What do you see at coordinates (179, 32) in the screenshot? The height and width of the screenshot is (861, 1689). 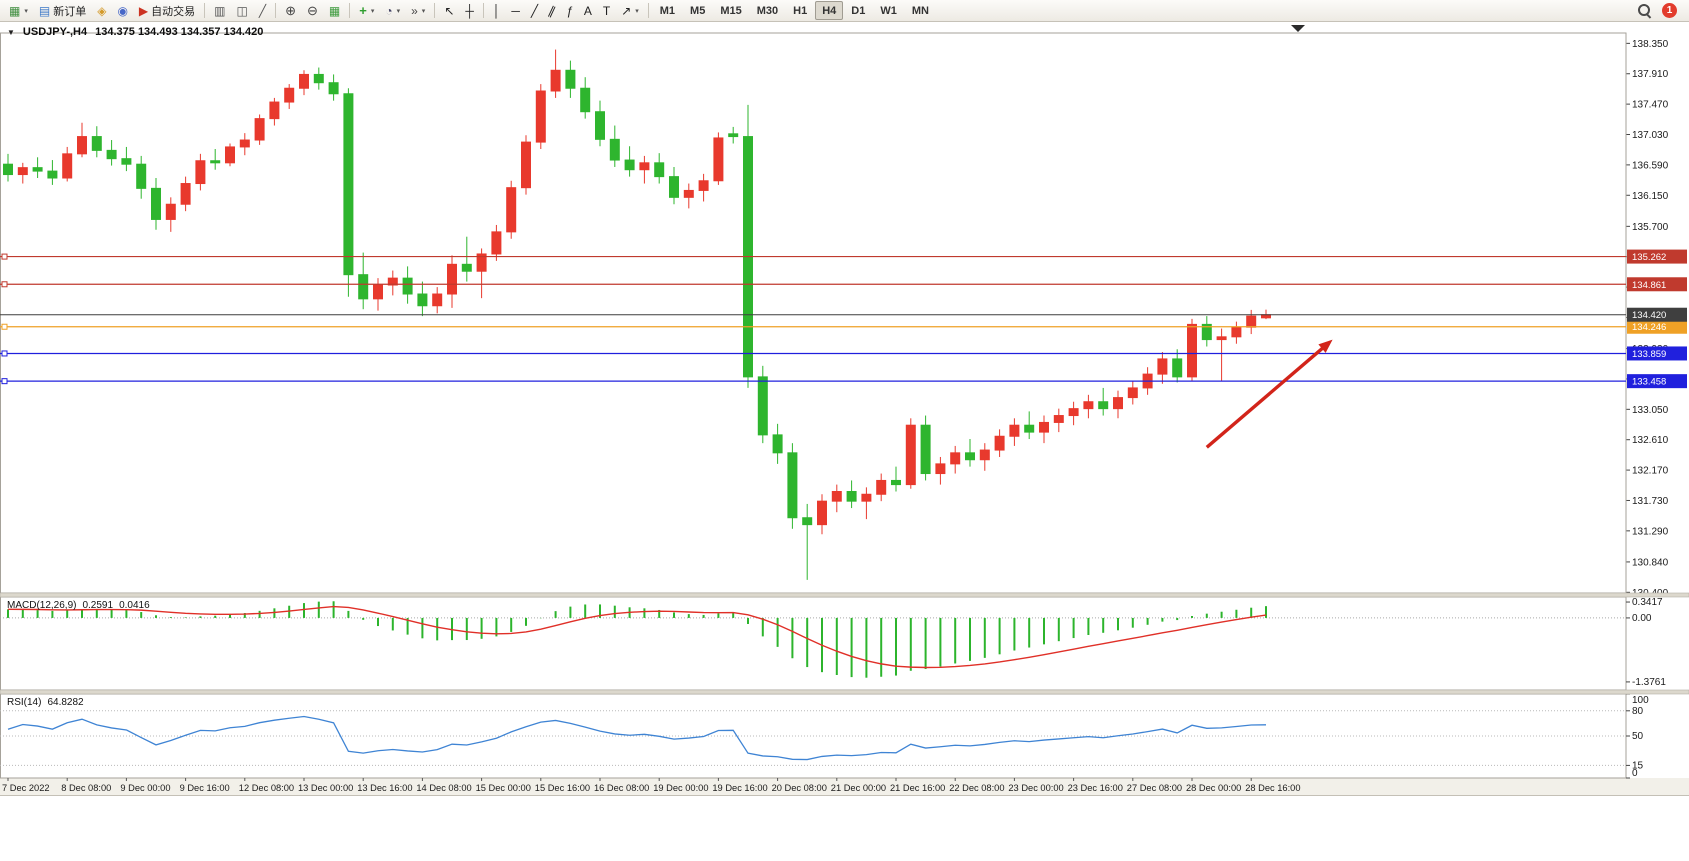 I see `chart-ohlc-values: 134.375 134.493 134.357 134.420` at bounding box center [179, 32].